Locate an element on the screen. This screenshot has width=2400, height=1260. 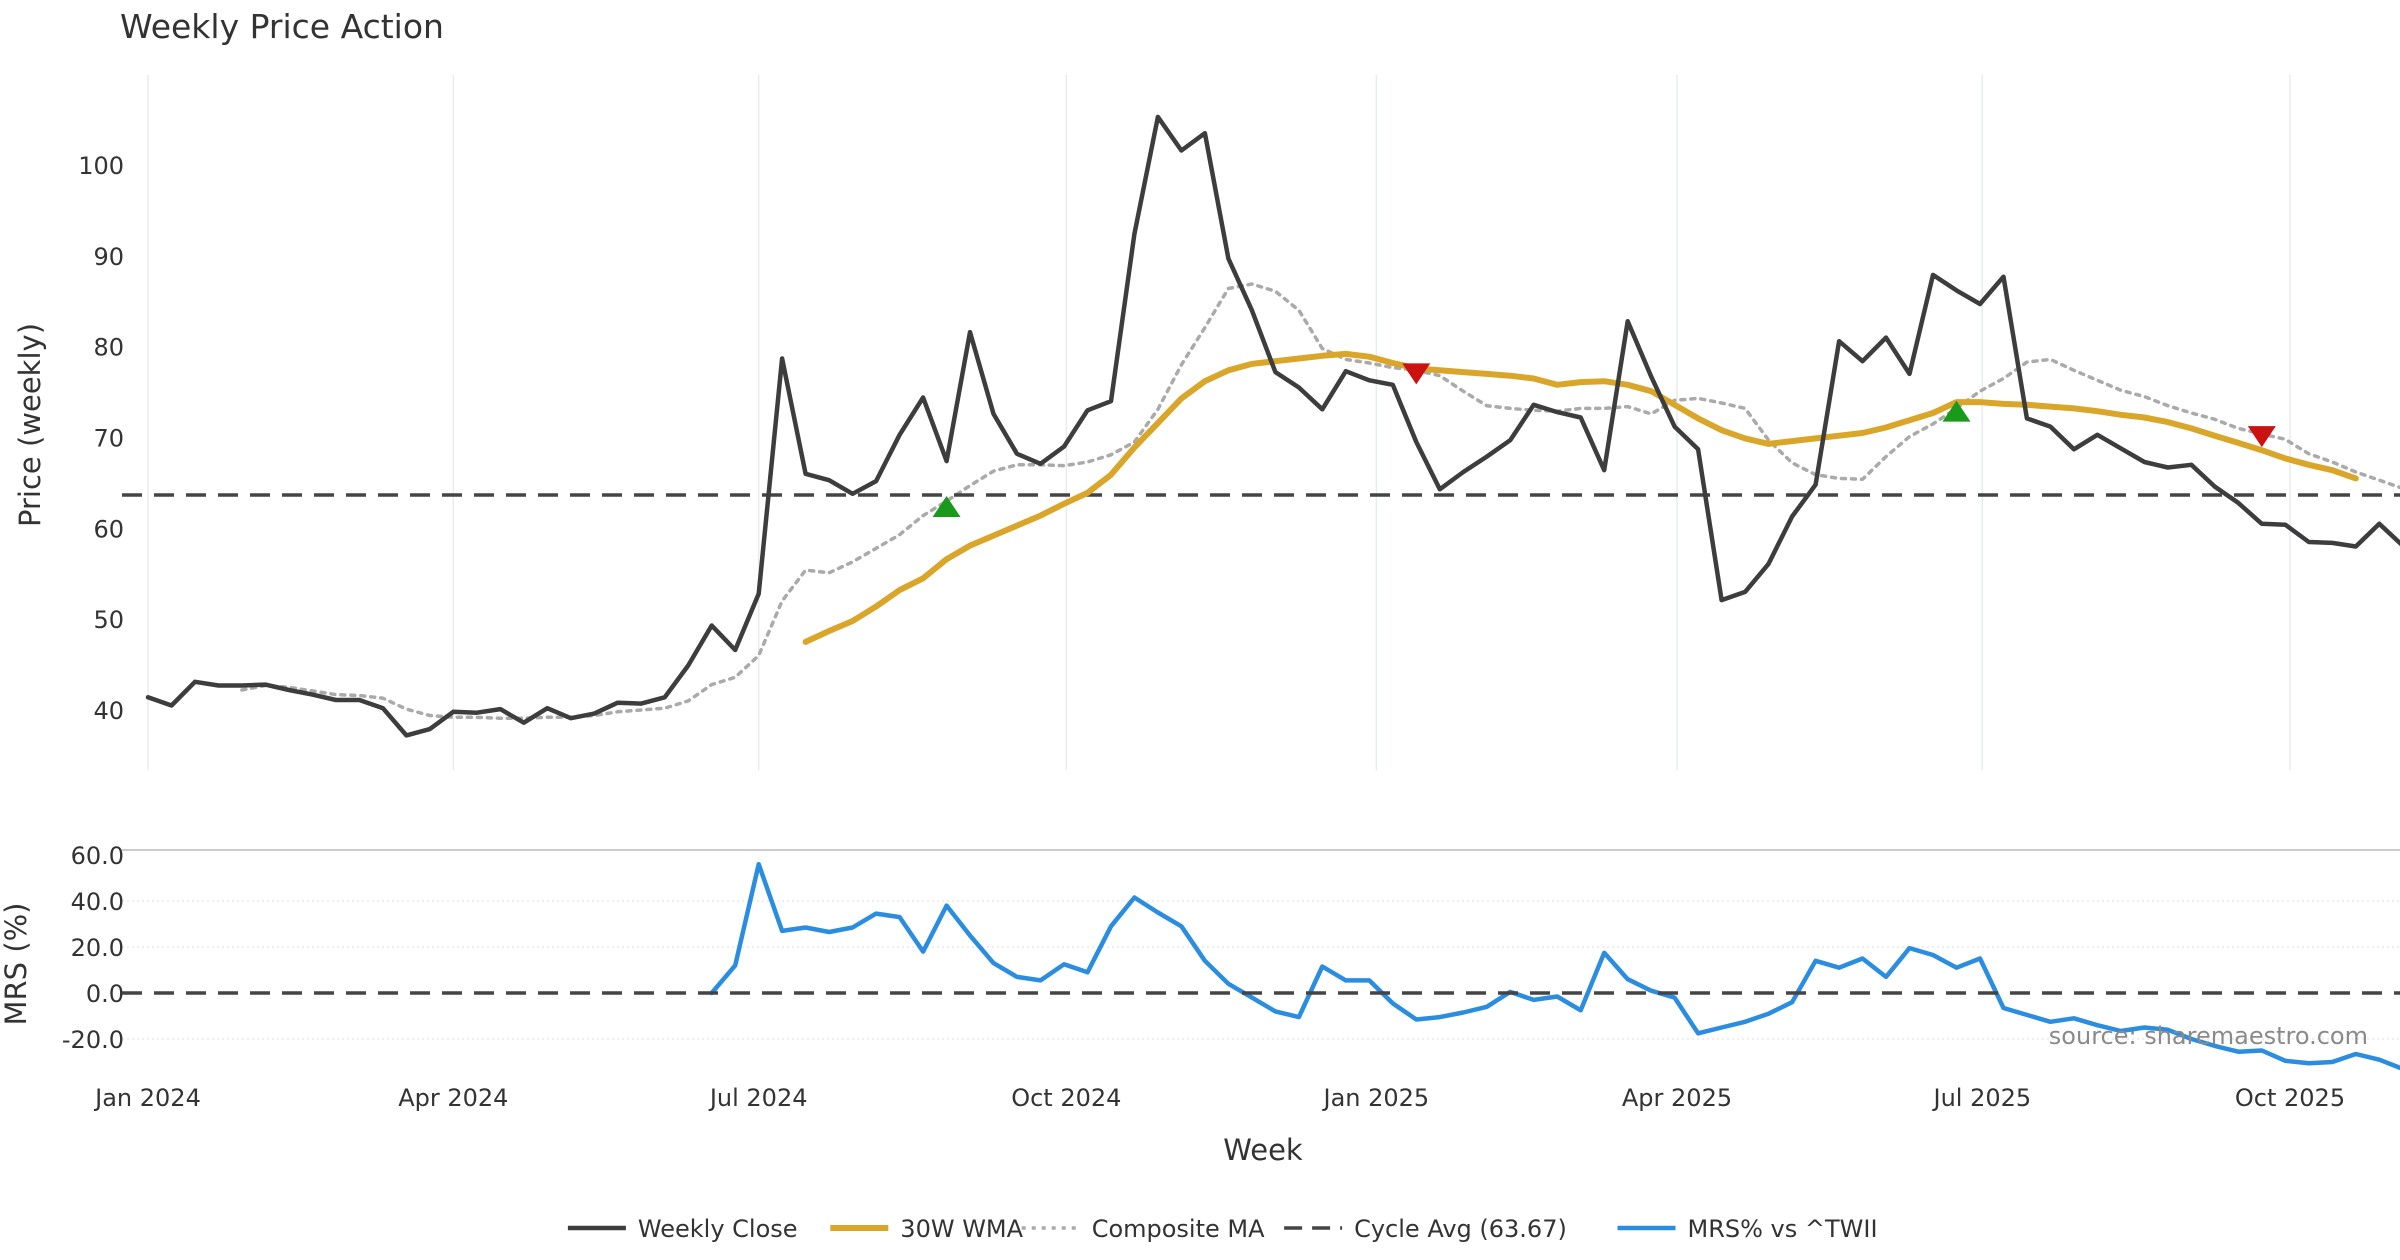
legend-entry-weekly-close: Weekly Close is located at coordinates (682, 1229).